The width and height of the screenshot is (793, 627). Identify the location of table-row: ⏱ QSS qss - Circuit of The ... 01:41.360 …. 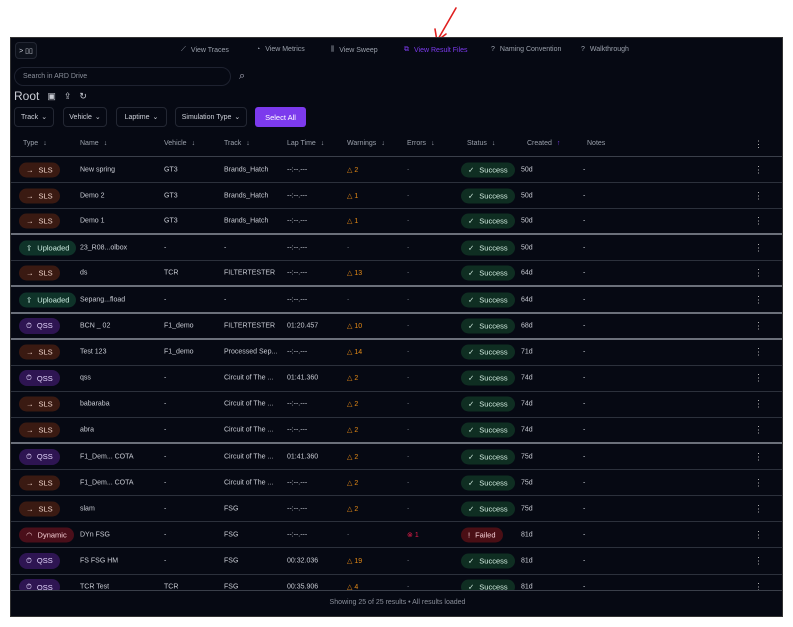
(396, 379).